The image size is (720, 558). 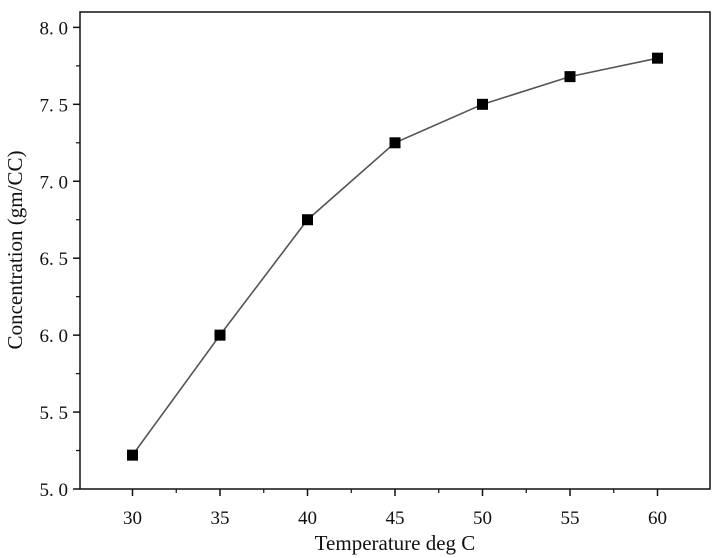 What do you see at coordinates (220, 518) in the screenshot?
I see `x-tick-label: 35` at bounding box center [220, 518].